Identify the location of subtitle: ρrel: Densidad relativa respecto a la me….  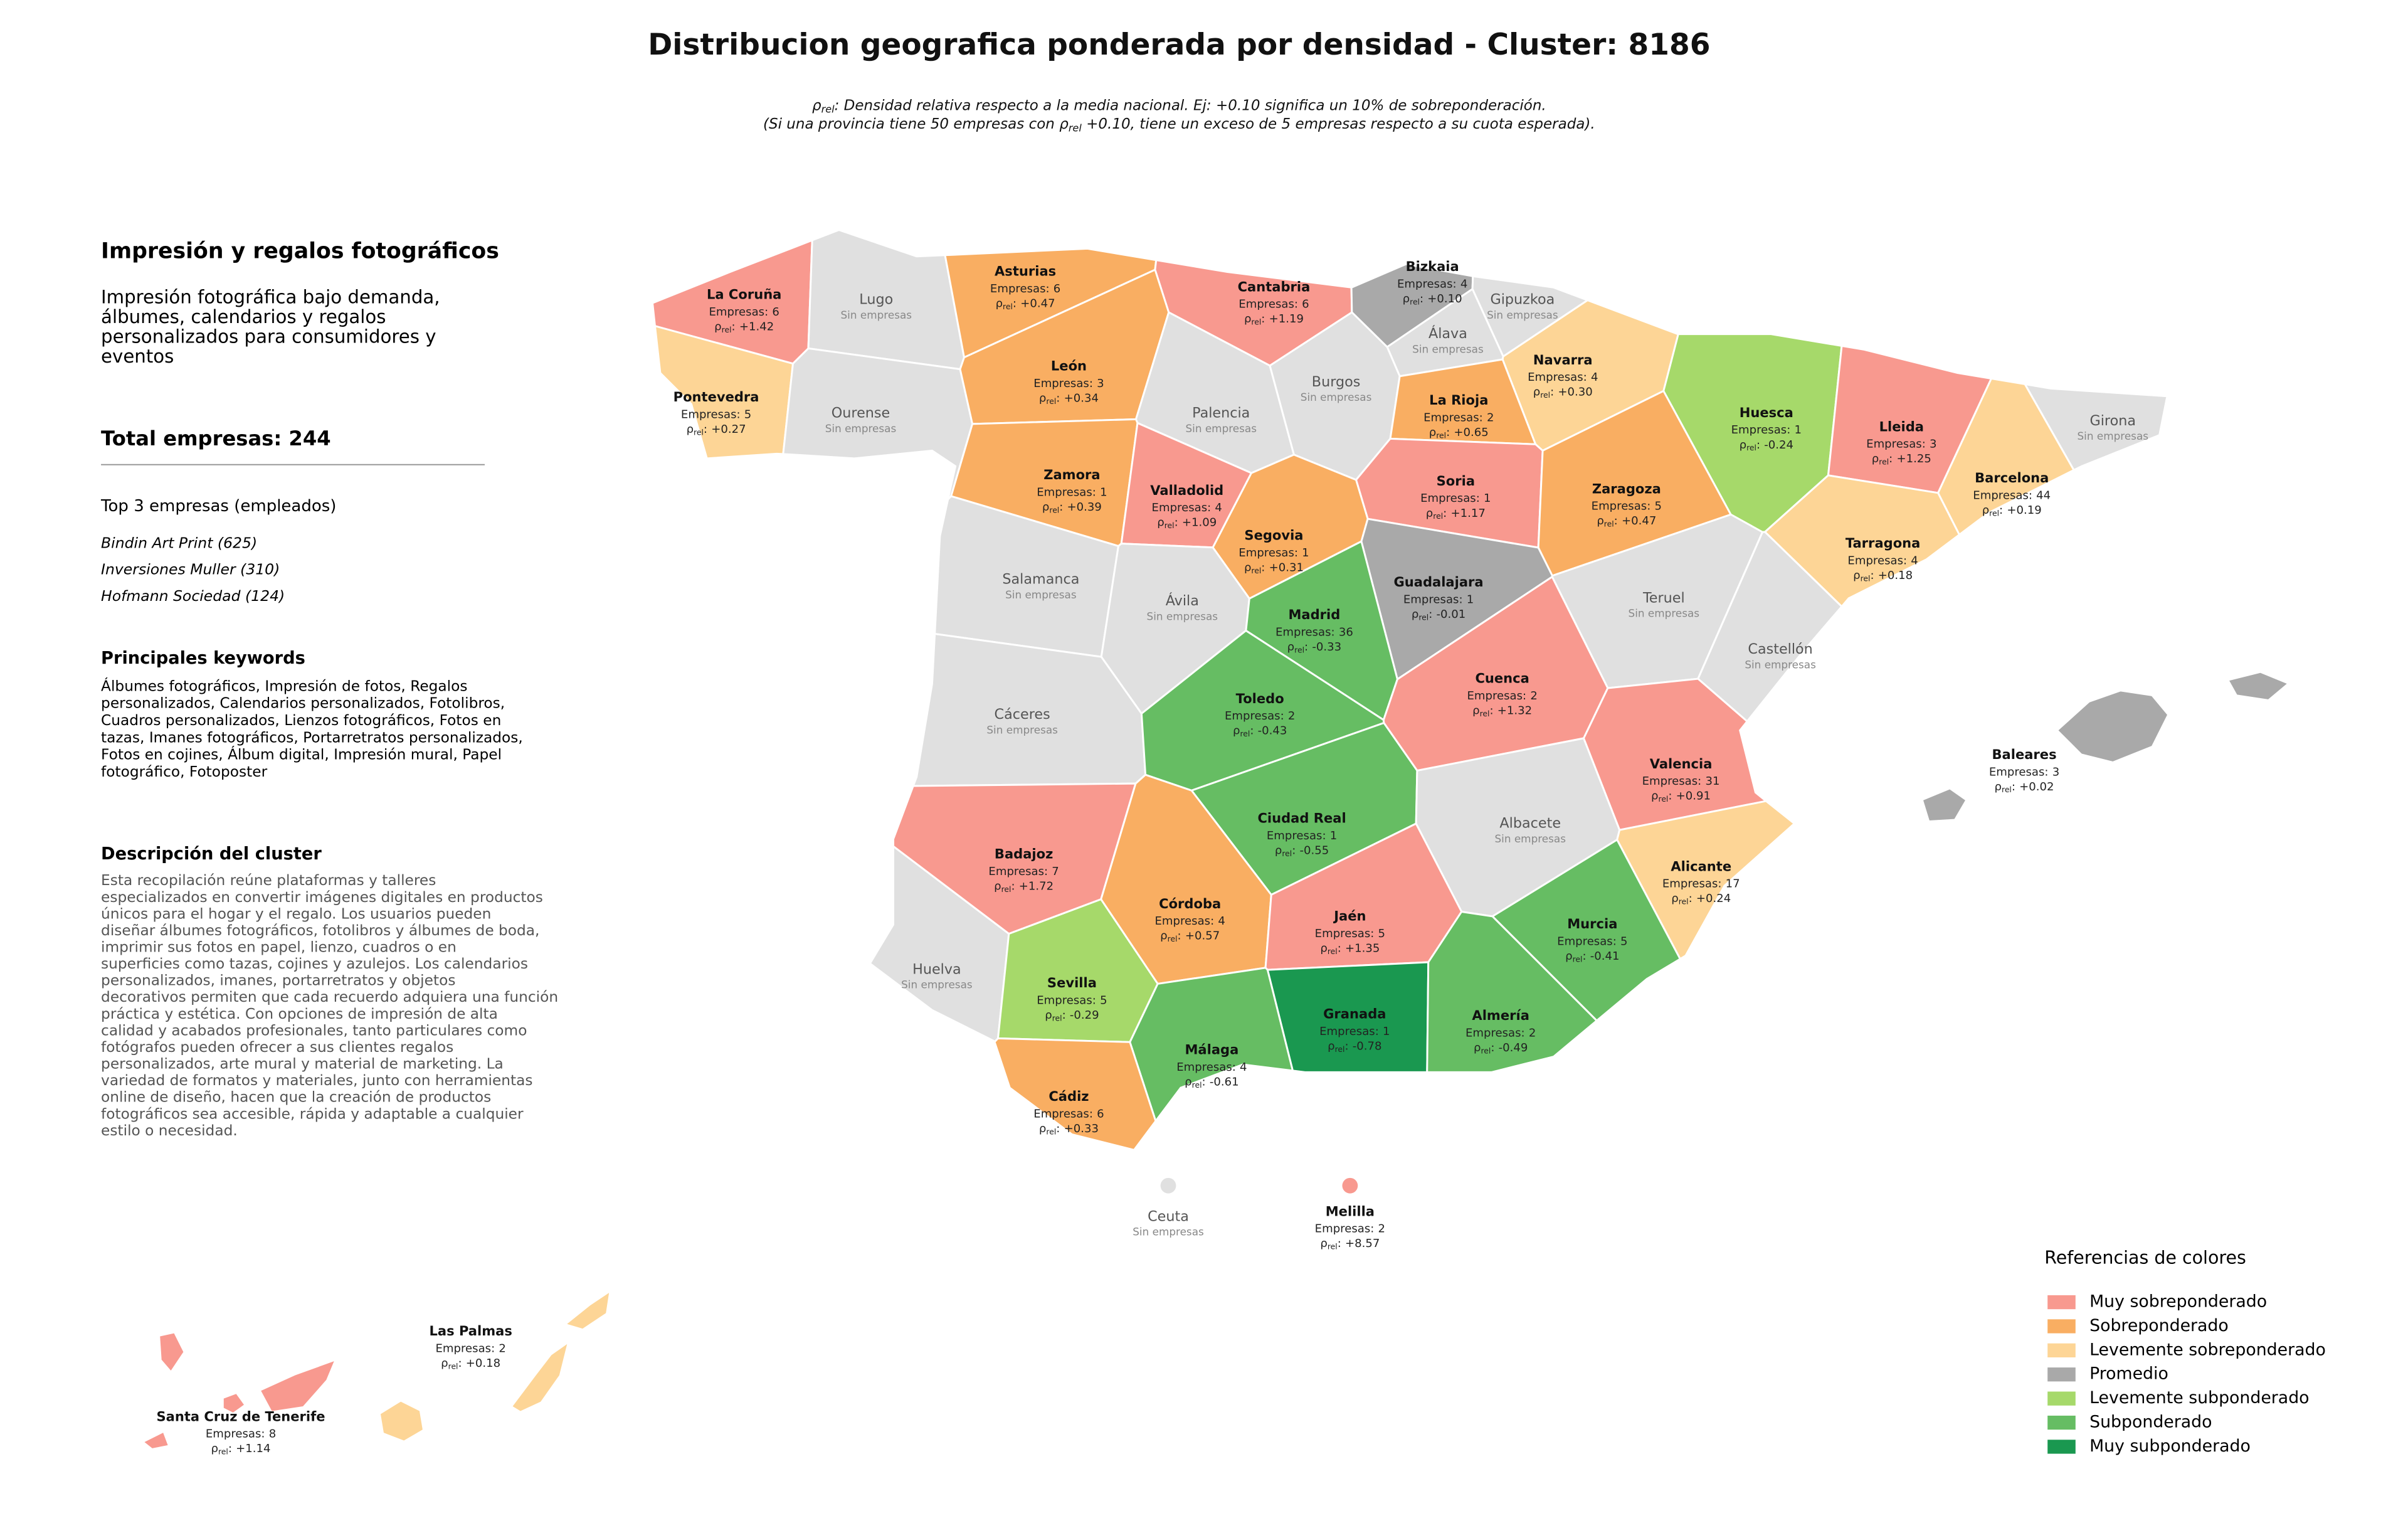
(1179, 106).